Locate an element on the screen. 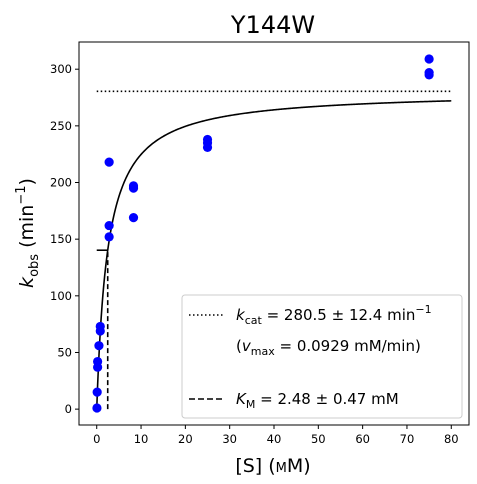  y-axis-ticks: 0 50 100 150 200 250 300 is located at coordinates (64, 239).